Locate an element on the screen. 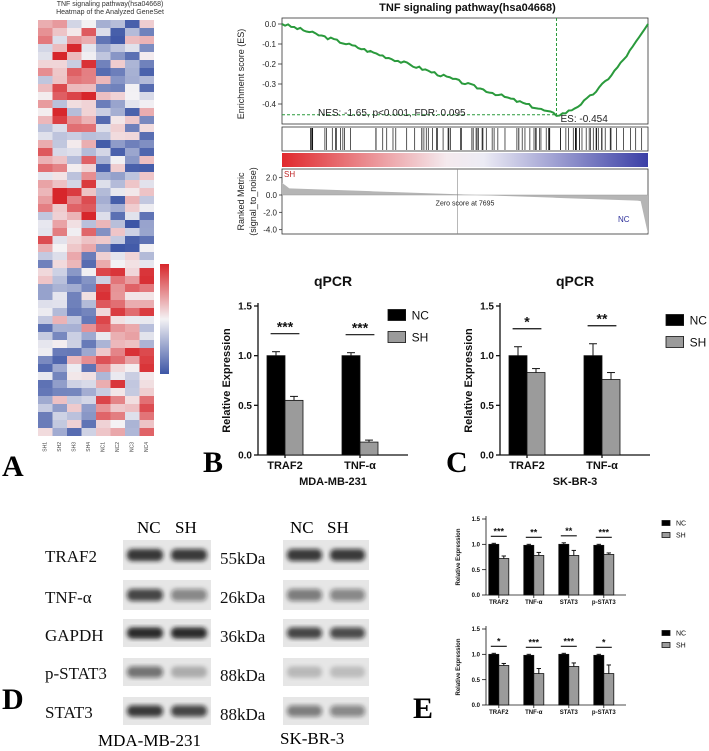  panel-letter-c: C is located at coordinates (457, 462).